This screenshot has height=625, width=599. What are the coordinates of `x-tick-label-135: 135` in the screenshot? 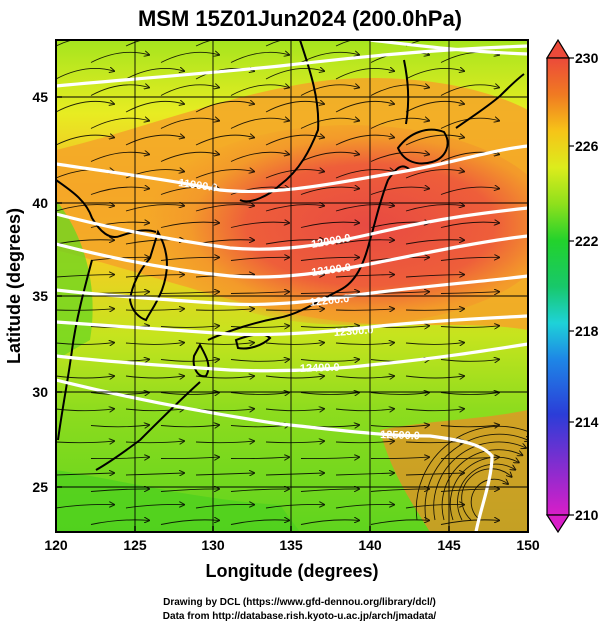 It's located at (291, 545).